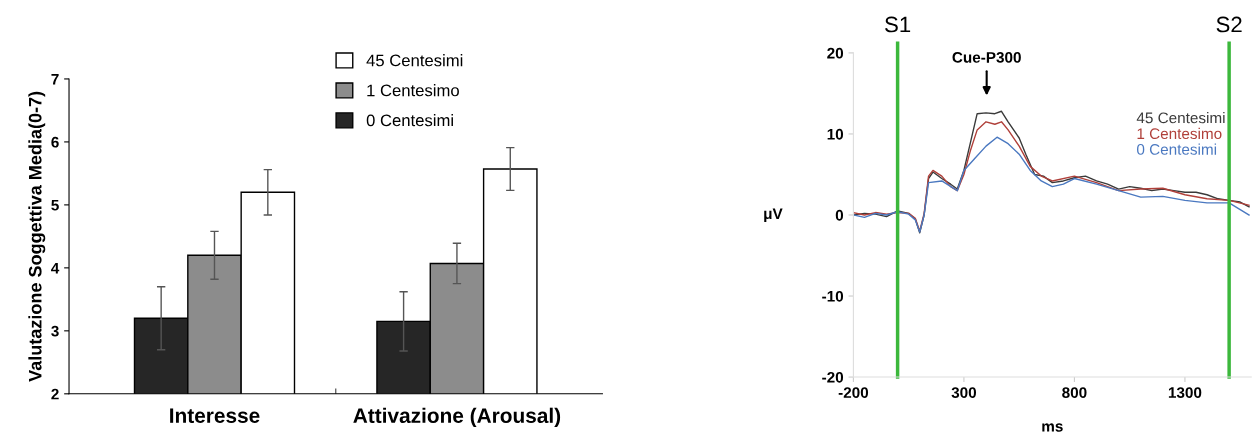 This screenshot has height=441, width=1255. I want to click on legend-label: 1 Centesimo, so click(413, 90).